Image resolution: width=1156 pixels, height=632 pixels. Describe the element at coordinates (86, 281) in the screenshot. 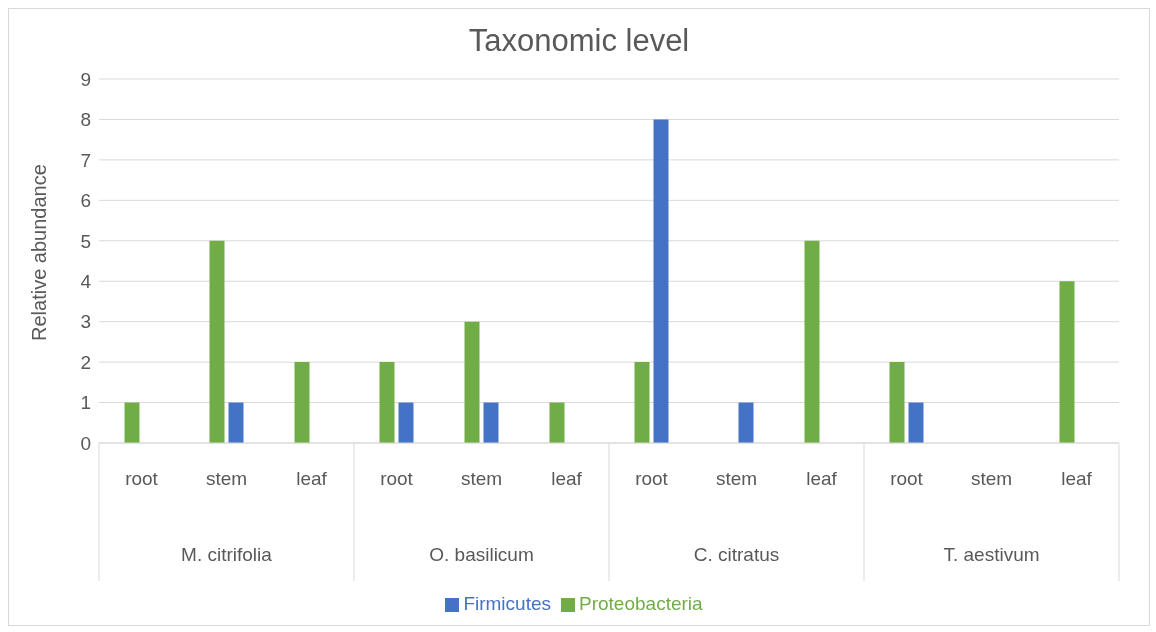

I see `y-tick-label: 4` at that location.